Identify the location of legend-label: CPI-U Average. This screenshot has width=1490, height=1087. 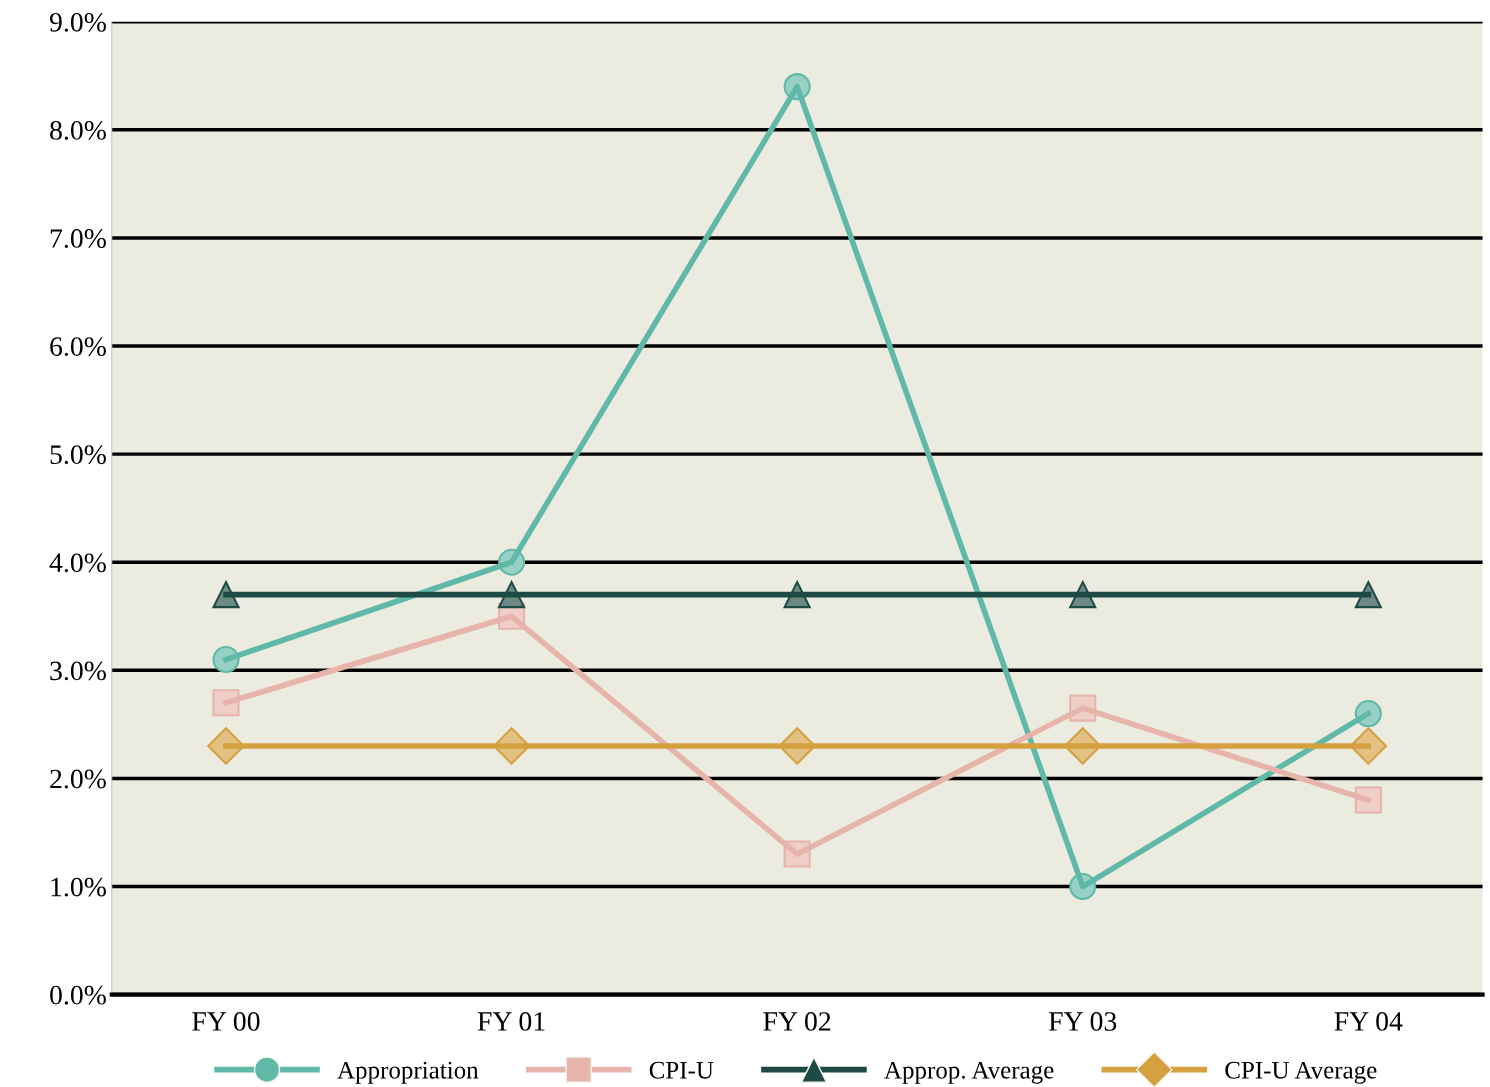
(1301, 1072).